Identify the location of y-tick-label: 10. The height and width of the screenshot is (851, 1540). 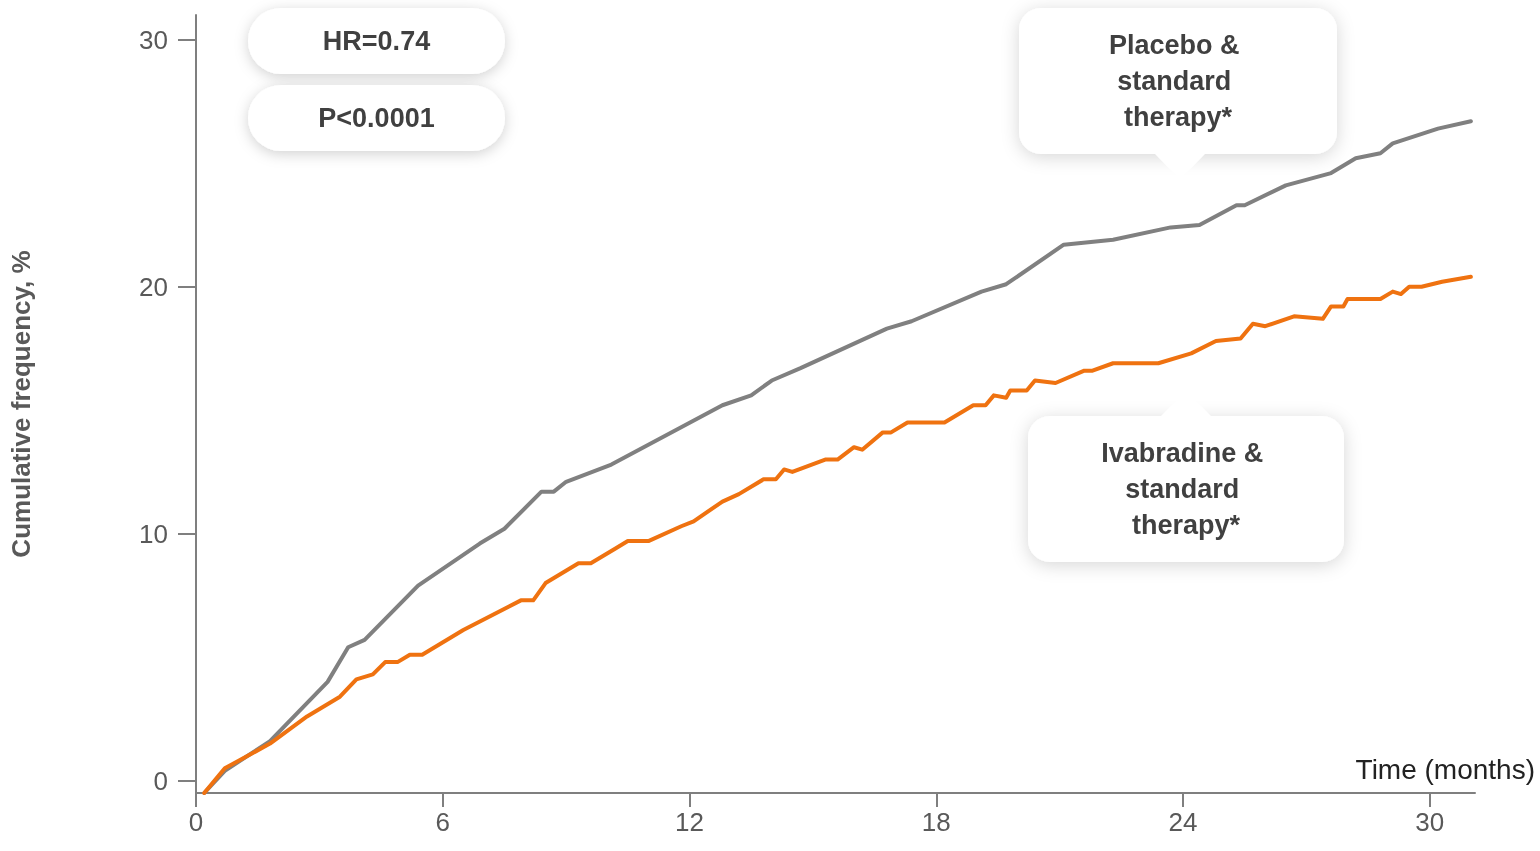
(153, 533).